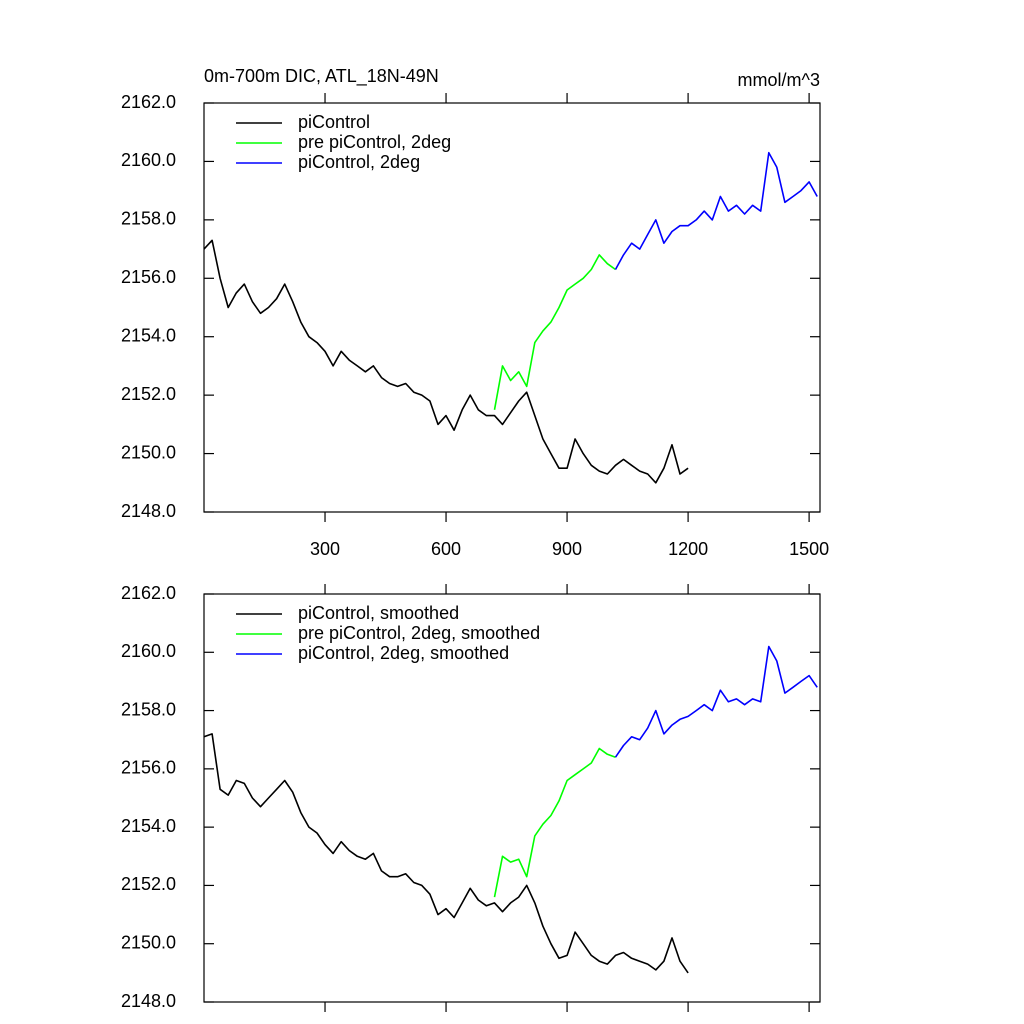 The height and width of the screenshot is (1024, 1024). What do you see at coordinates (419, 633) in the screenshot?
I see `legend-label: pre piControl, 2deg, smoothed` at bounding box center [419, 633].